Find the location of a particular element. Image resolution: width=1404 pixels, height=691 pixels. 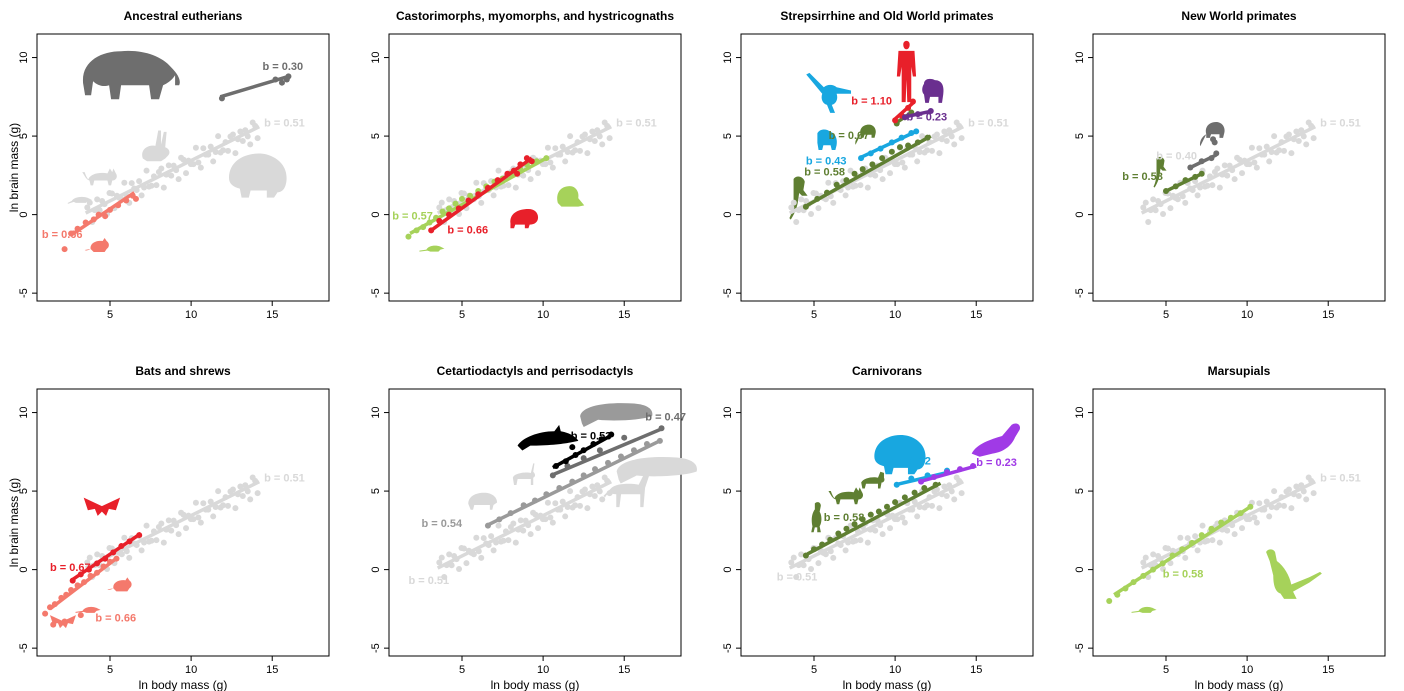

panel-title: Ancestral eutherians is located at coordinates (183, 16).